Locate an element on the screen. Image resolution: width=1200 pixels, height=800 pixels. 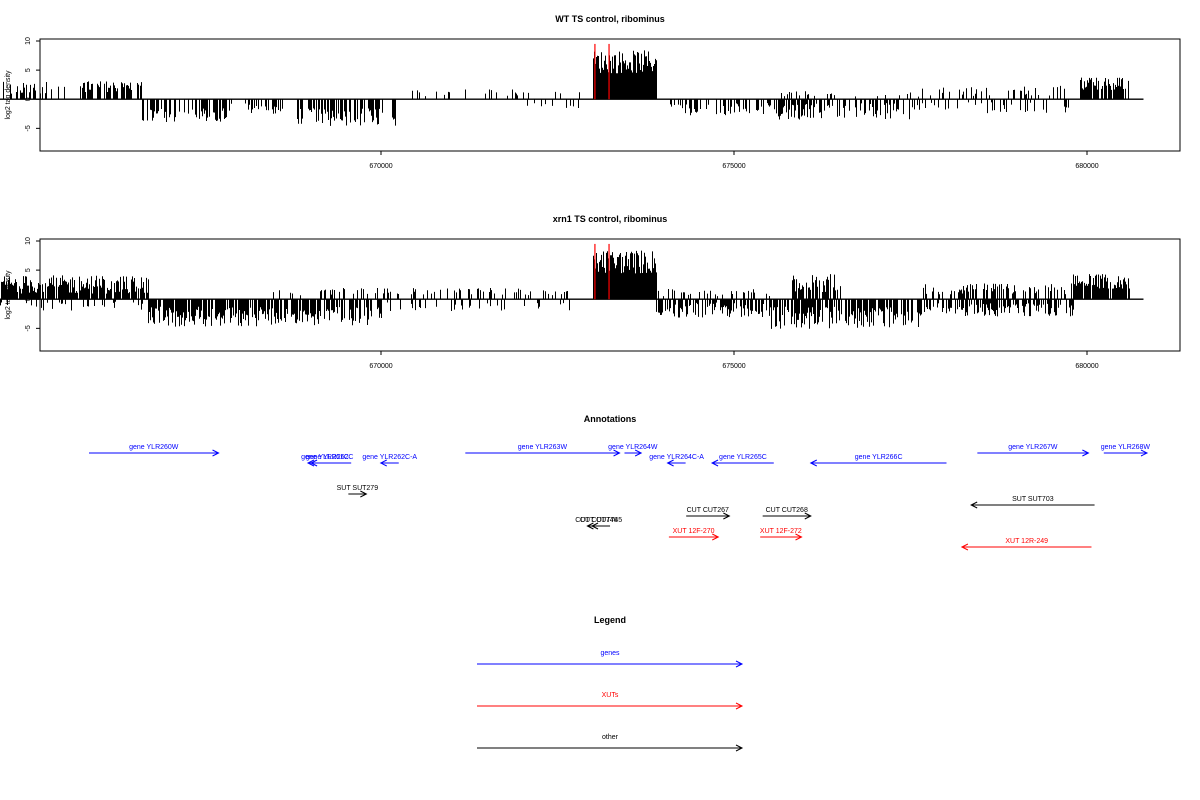
annotation-feature: gene YLR264W is located at coordinates (633, 450).